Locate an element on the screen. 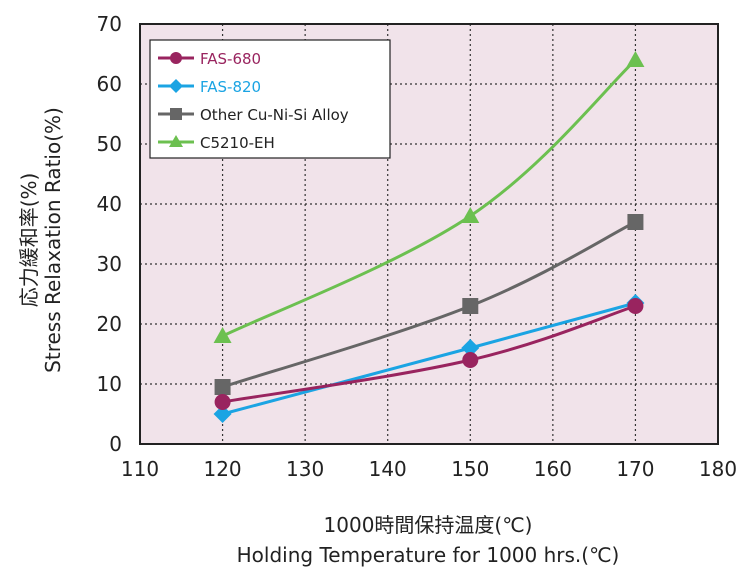  legend-label: FAS-820 is located at coordinates (230, 87).